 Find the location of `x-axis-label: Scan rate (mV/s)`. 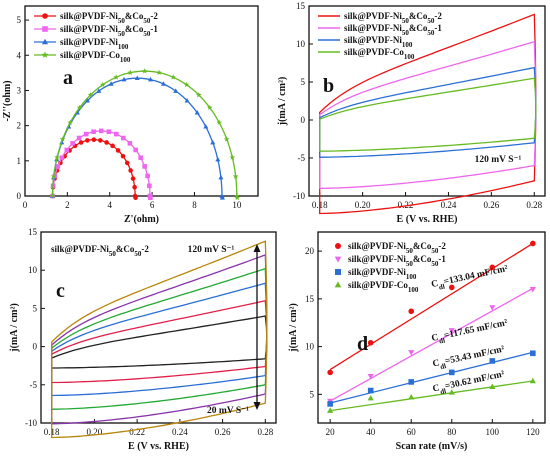

x-axis-label: Scan rate (mV/s) is located at coordinates (432, 446).